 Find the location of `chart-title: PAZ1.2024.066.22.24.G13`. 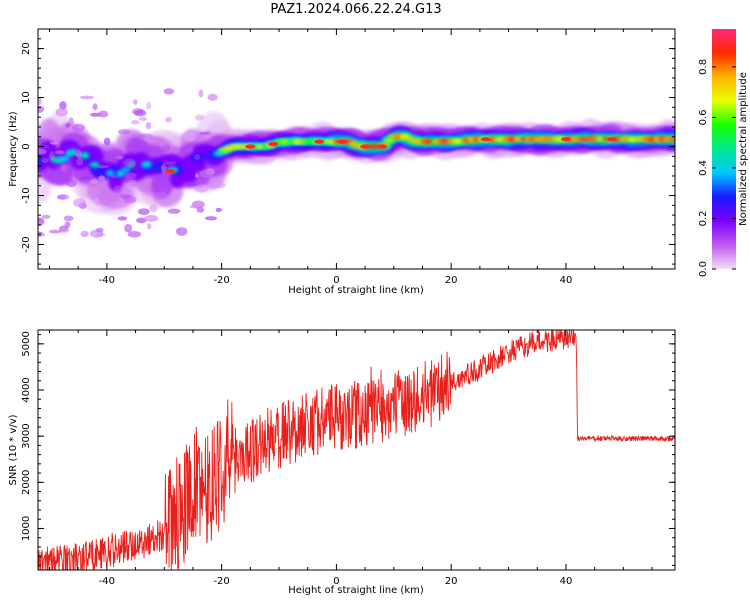

chart-title: PAZ1.2024.066.22.24.G13 is located at coordinates (356, 9).